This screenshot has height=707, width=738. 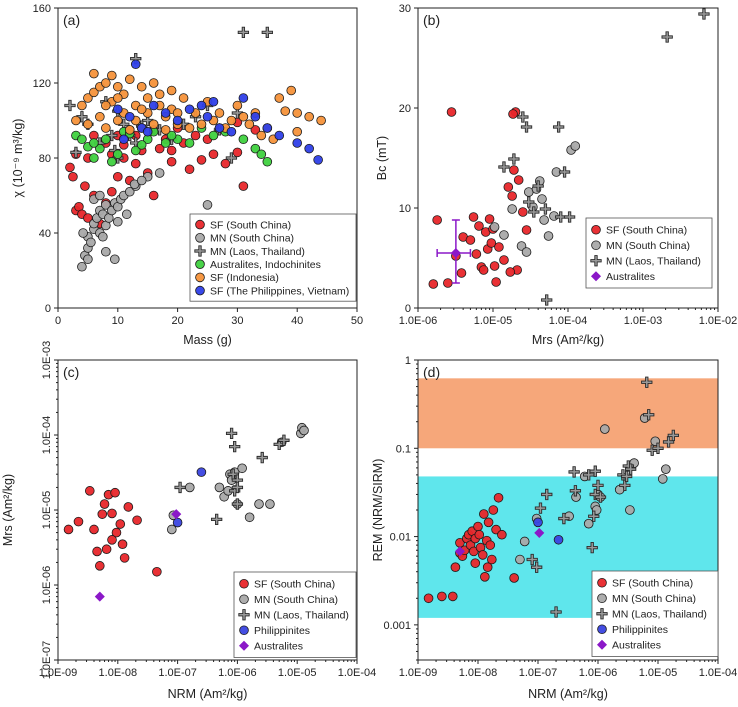 I want to click on x-tick-label: 10, so click(x=118, y=321).